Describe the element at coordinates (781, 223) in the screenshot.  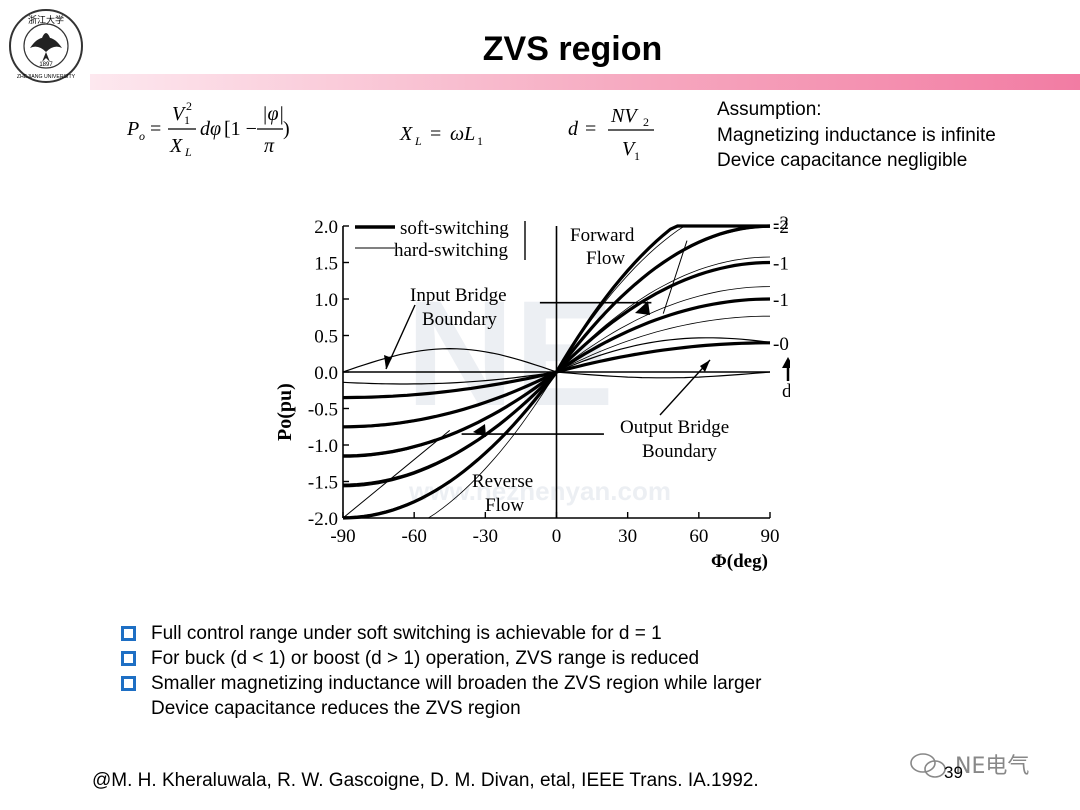
I see `curve-d-label: -2.5` at that location.